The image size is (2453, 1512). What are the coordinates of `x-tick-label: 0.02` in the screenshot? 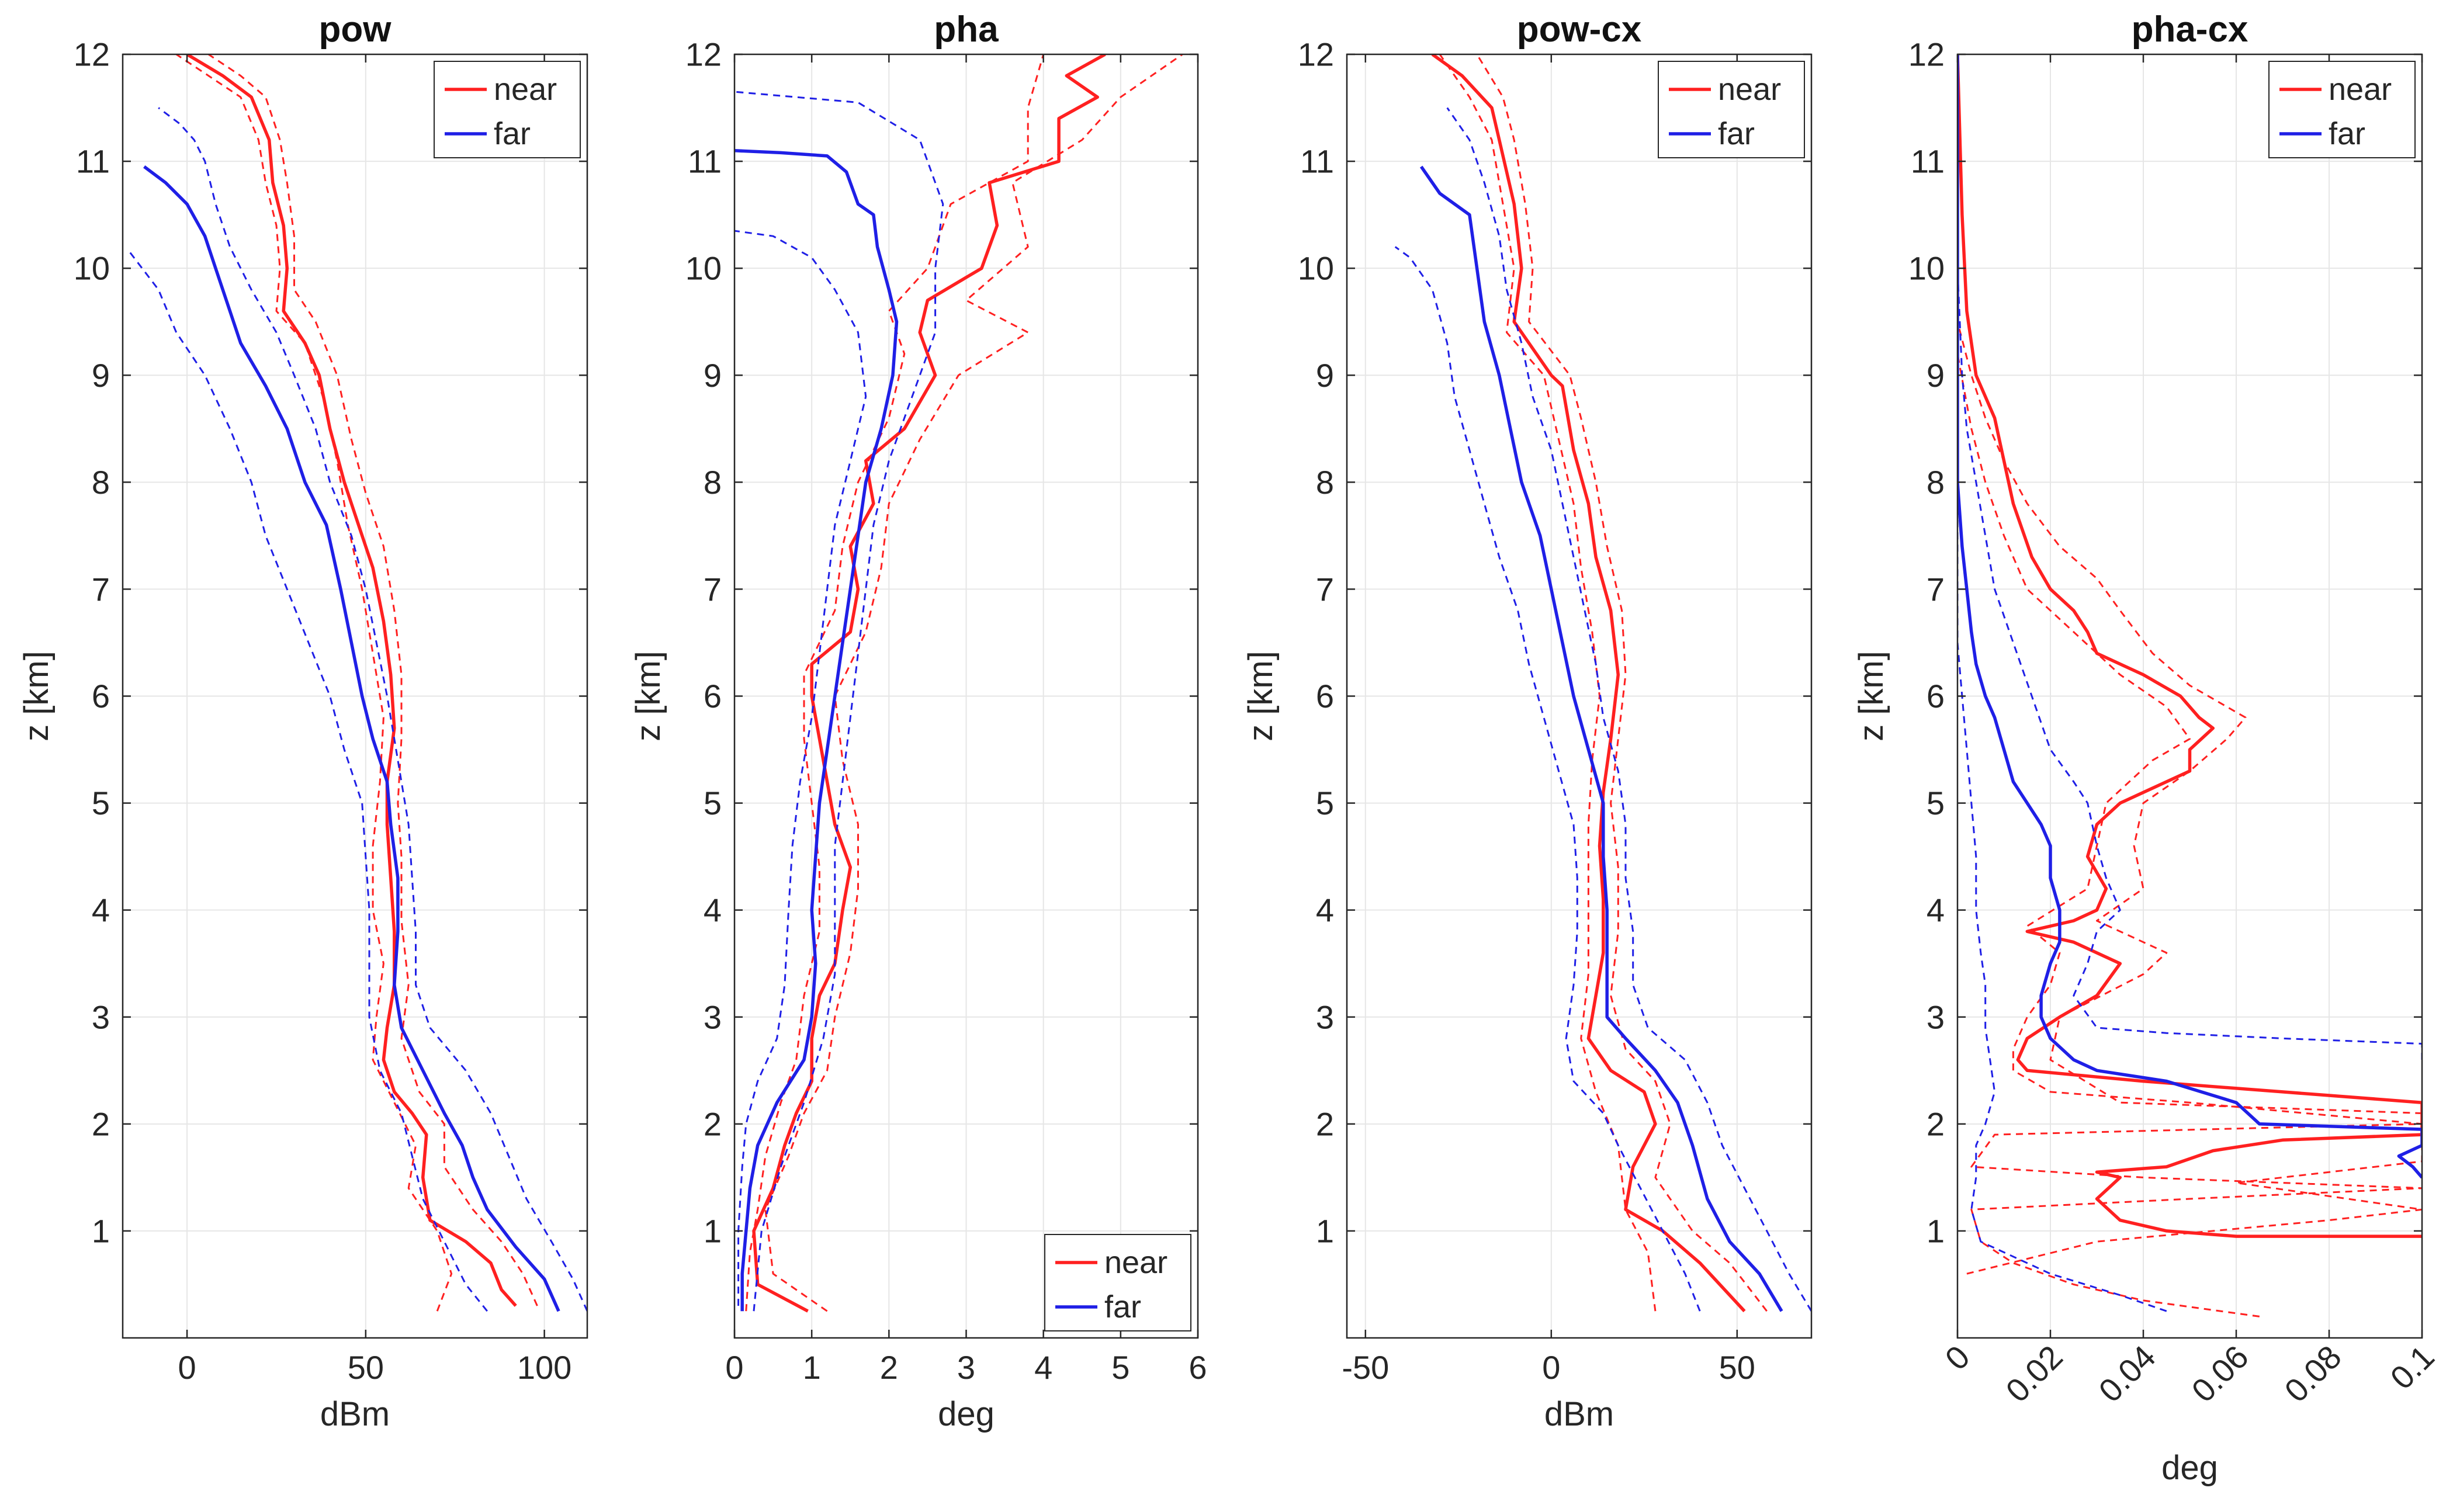 It's located at (2034, 1373).